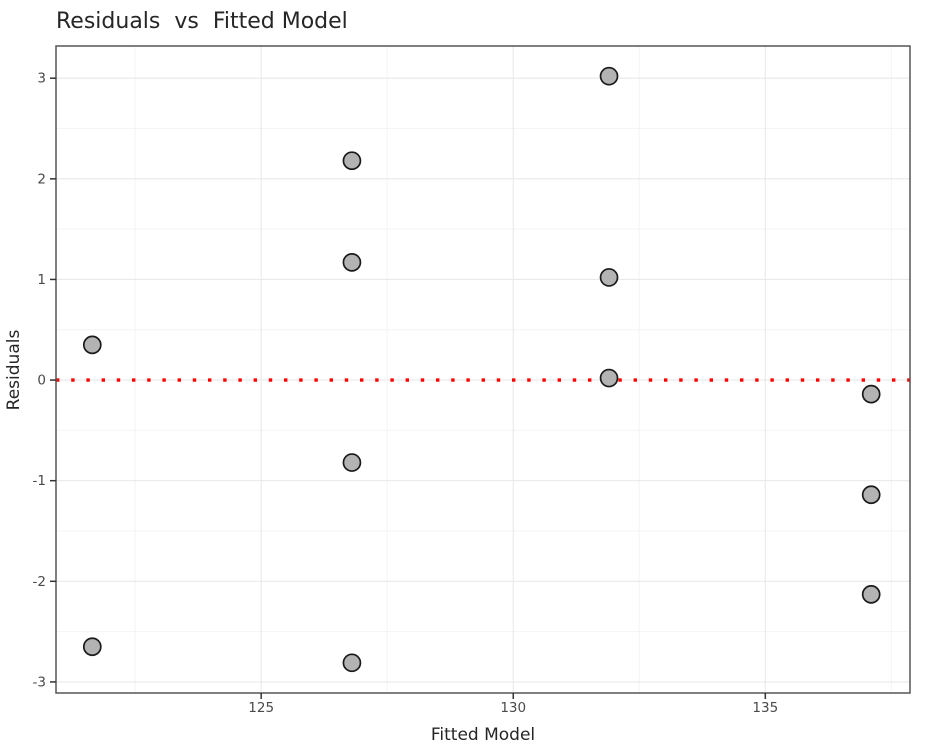  What do you see at coordinates (41, 179) in the screenshot?
I see `y-axis-tick-label: 2` at bounding box center [41, 179].